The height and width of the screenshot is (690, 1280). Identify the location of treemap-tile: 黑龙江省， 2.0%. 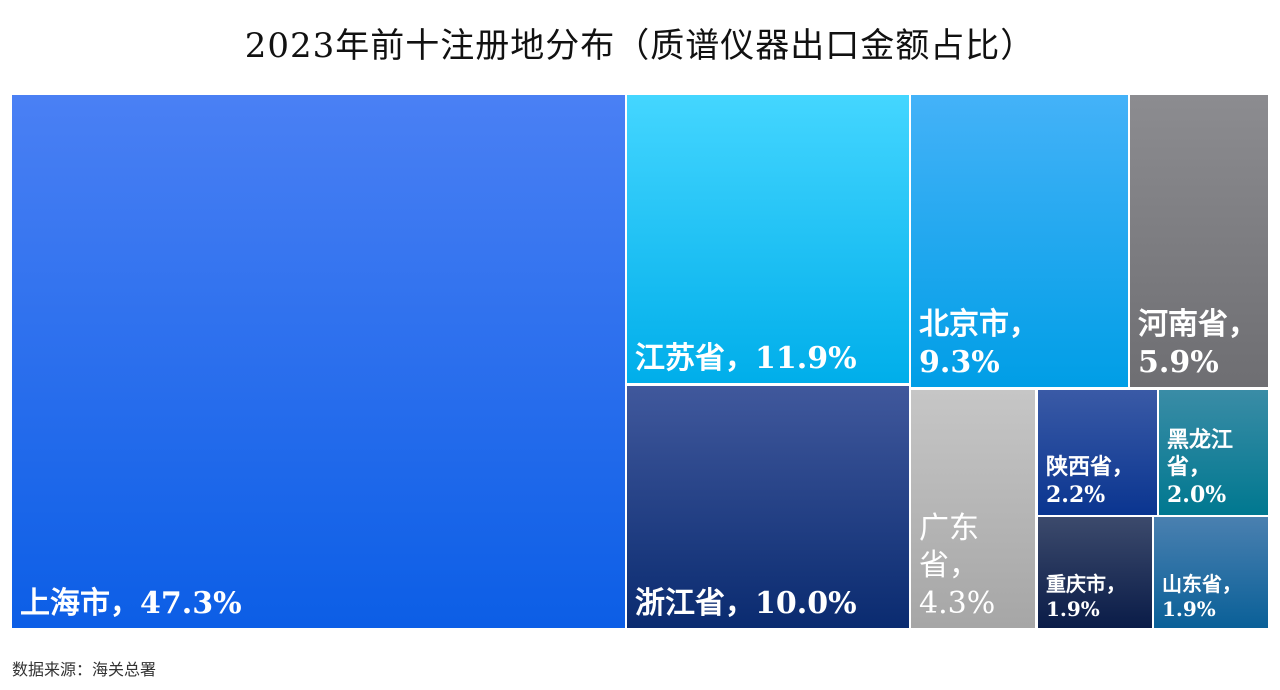
(1213, 452).